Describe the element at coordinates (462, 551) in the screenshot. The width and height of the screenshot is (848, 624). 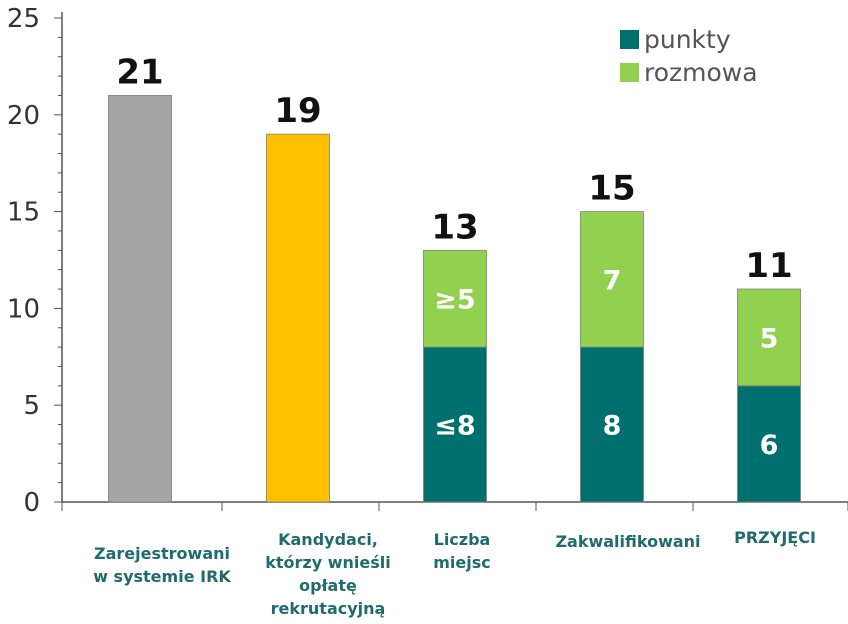
I see `category-label-seats: Liczba miejsc` at that location.